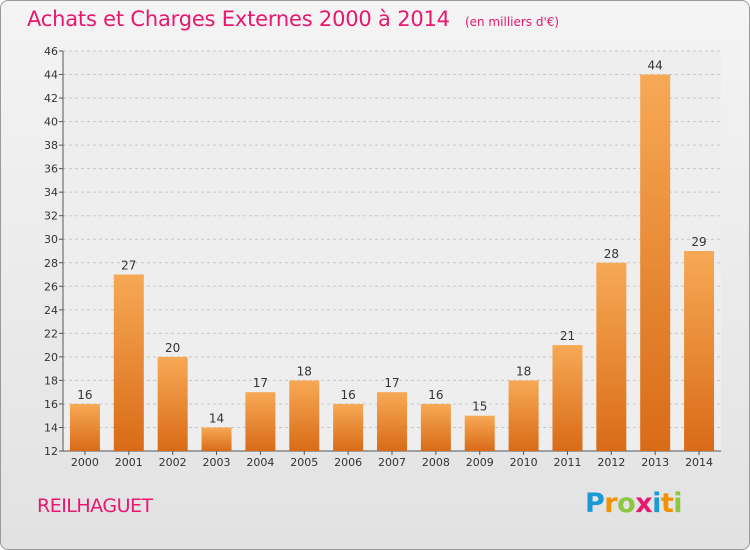 The image size is (750, 550). What do you see at coordinates (51, 239) in the screenshot?
I see `y-tick-label: 30` at bounding box center [51, 239].